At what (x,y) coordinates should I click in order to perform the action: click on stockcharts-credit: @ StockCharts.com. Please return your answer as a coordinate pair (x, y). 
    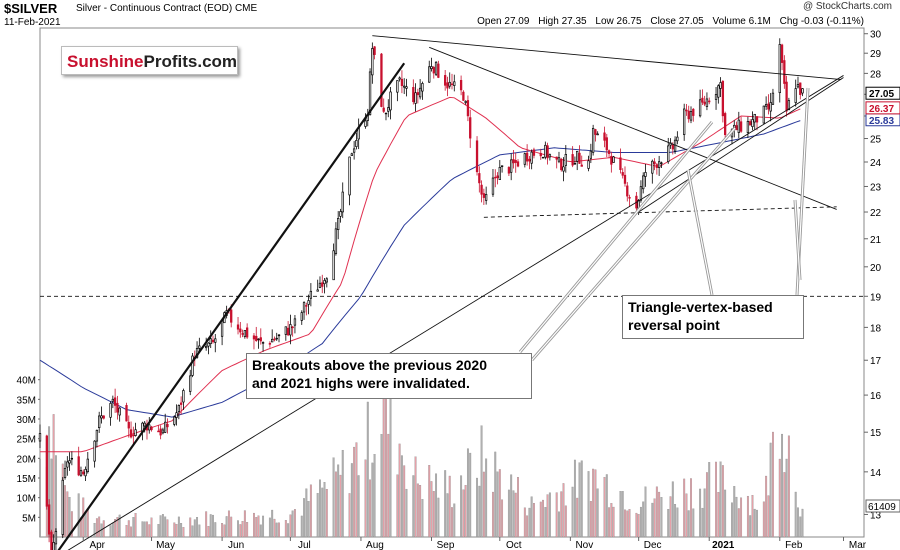
    Looking at the image, I should click on (847, 6).